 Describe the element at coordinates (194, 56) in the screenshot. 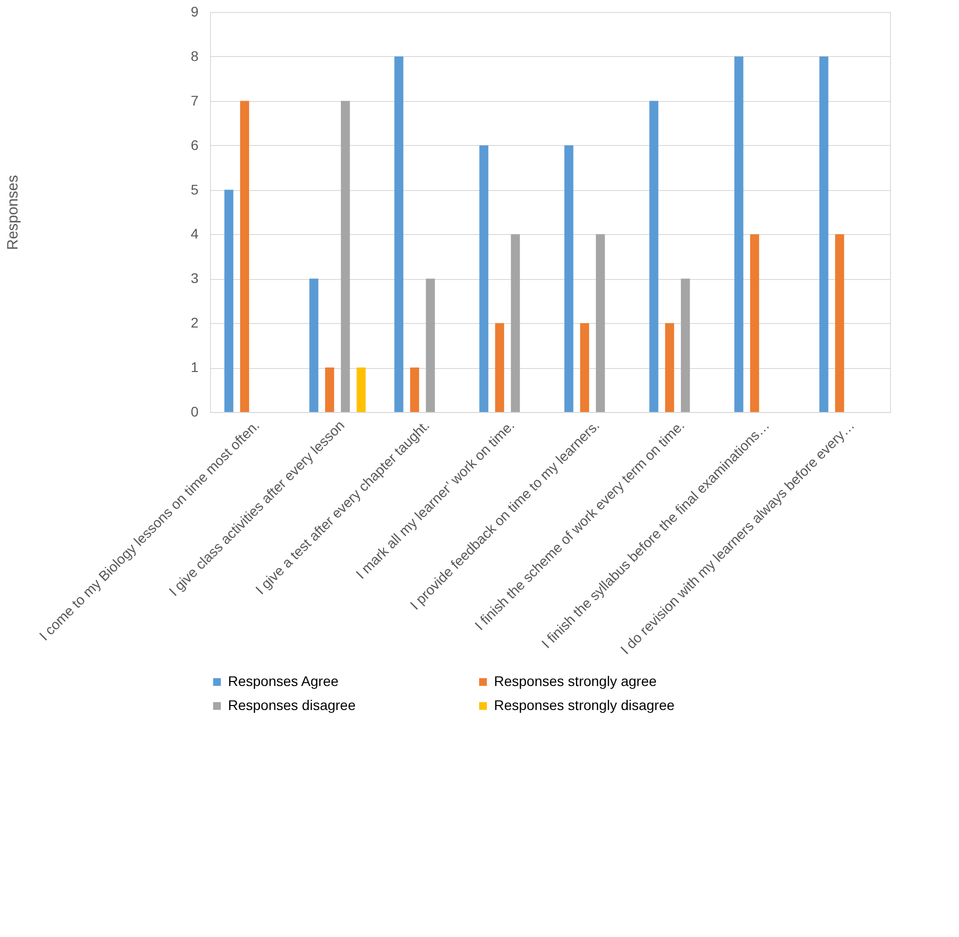

I see `y-tick-label: 8` at that location.